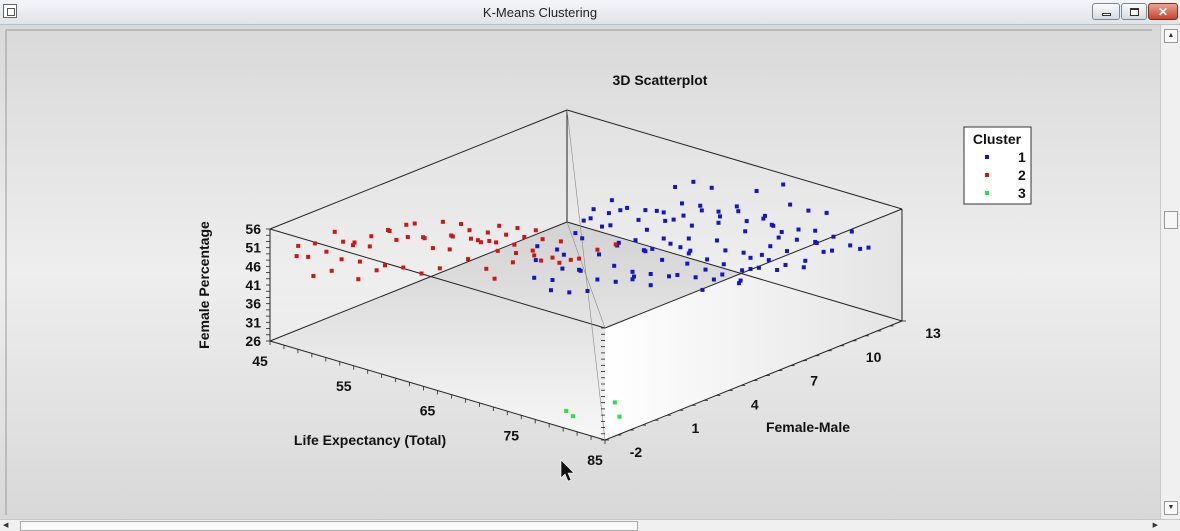  Describe the element at coordinates (6, 525) in the screenshot. I see `scroll-left-icon: ◀` at that location.